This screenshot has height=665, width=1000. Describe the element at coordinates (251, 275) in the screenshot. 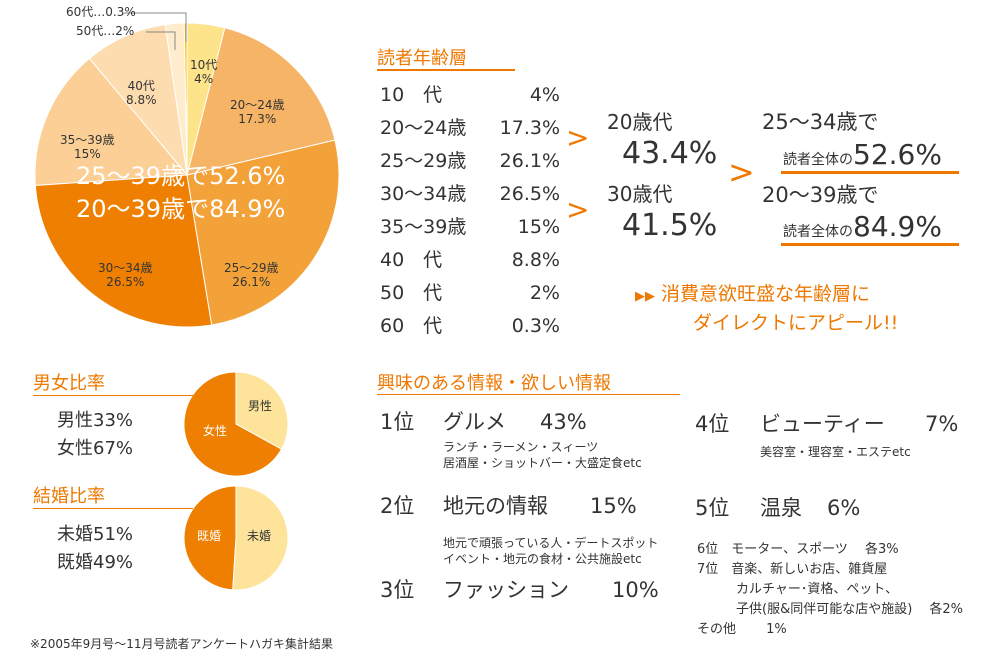

I see `slice-label-25-29: 25〜29歳 26.1%` at that location.